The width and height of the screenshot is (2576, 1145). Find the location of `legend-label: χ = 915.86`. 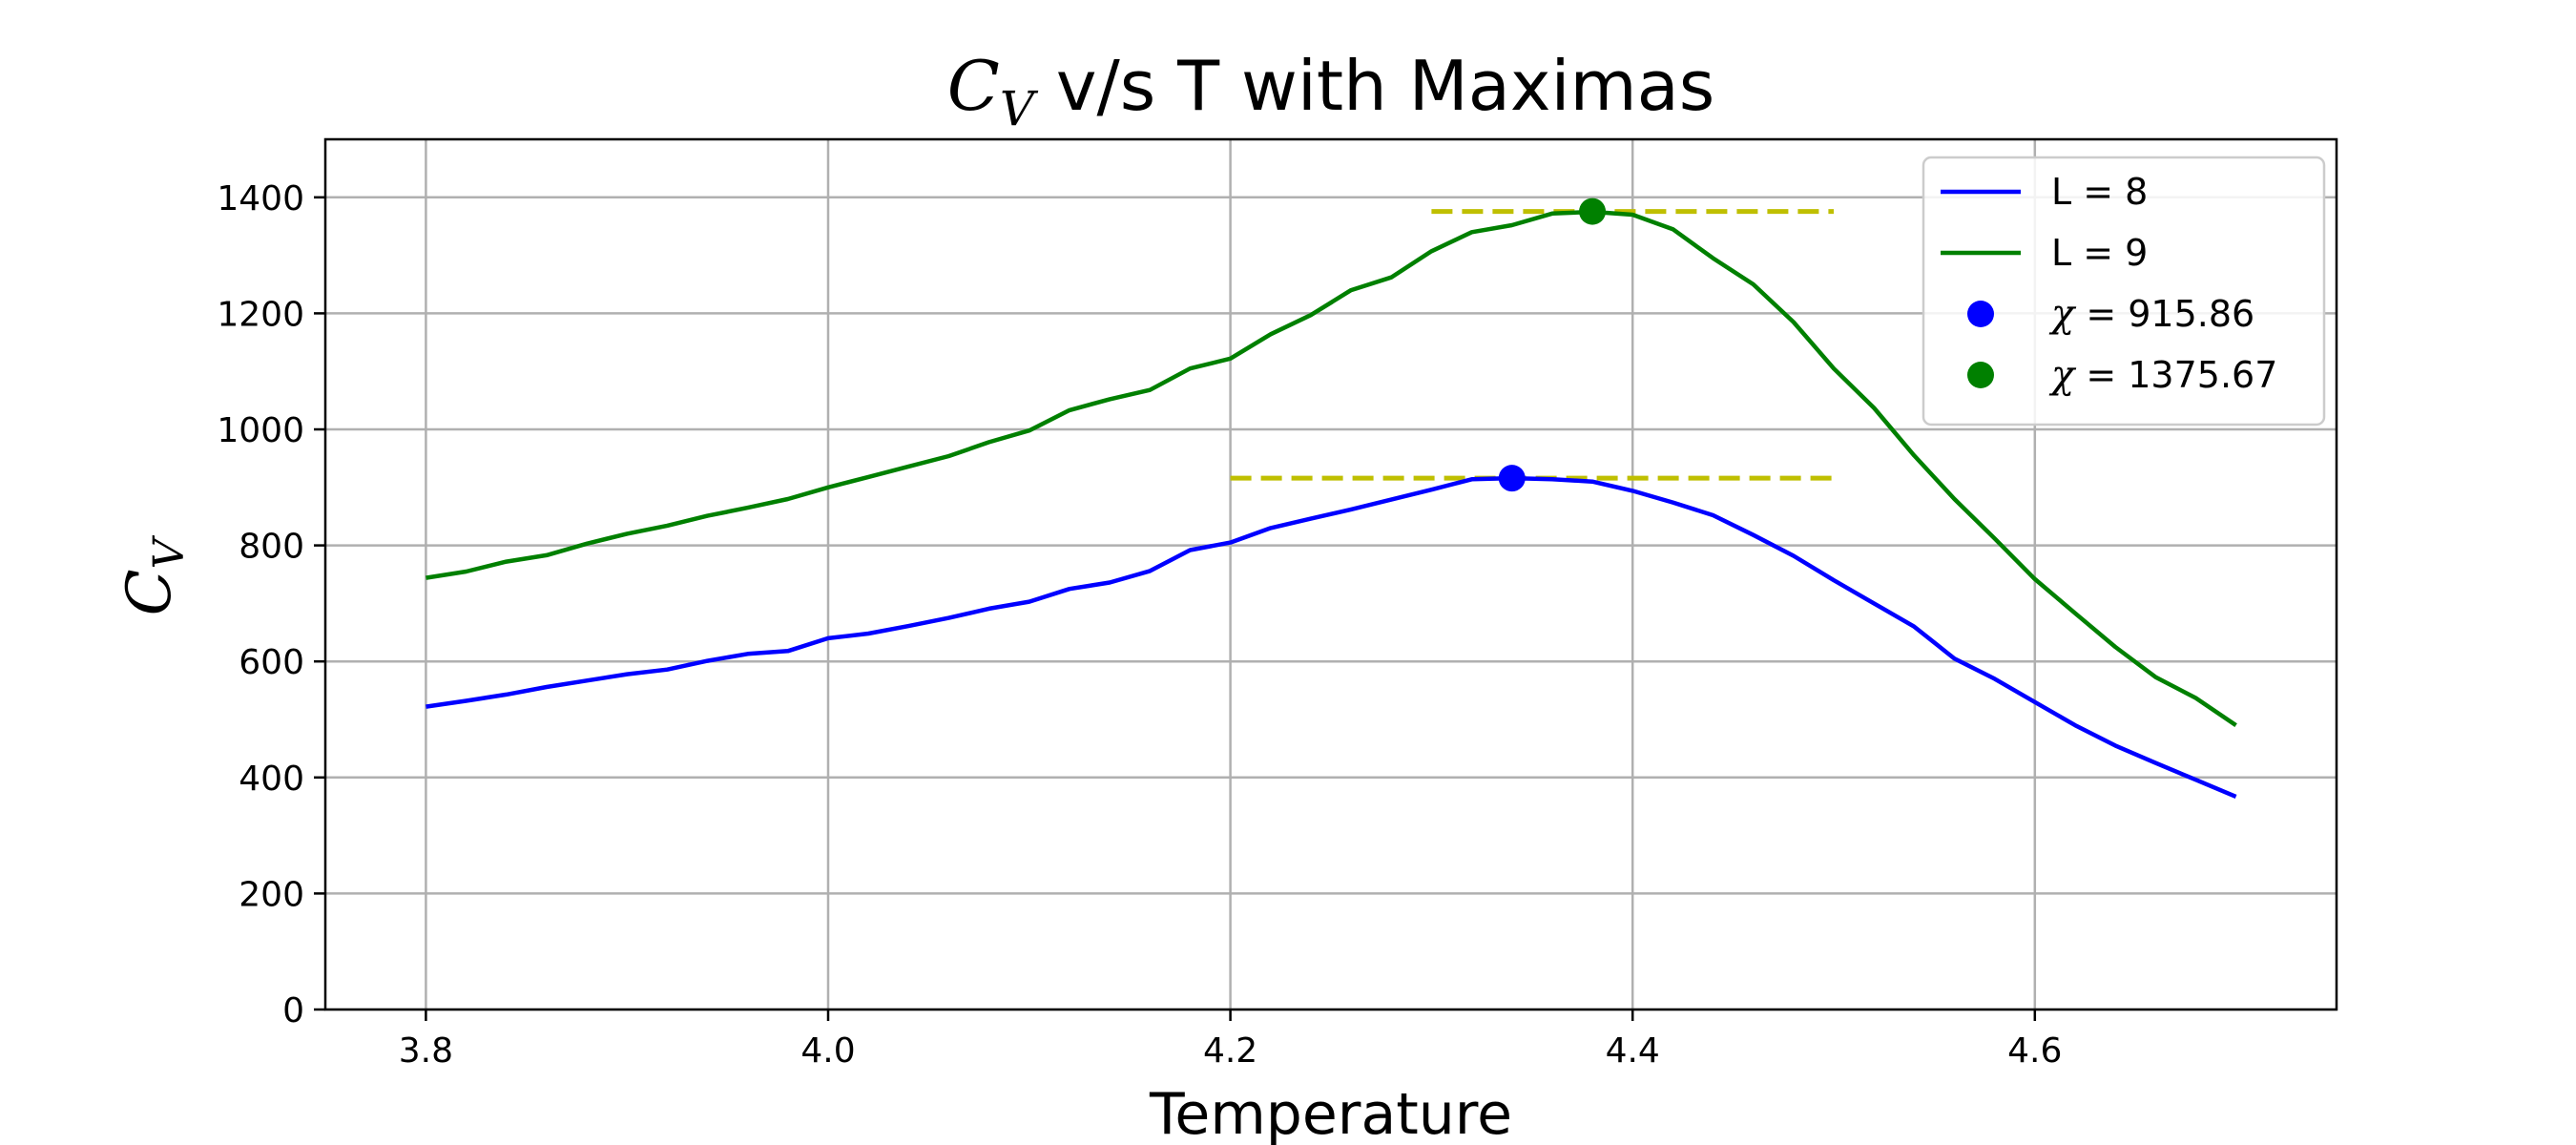

legend-label: χ = 915.86 is located at coordinates (2151, 314).